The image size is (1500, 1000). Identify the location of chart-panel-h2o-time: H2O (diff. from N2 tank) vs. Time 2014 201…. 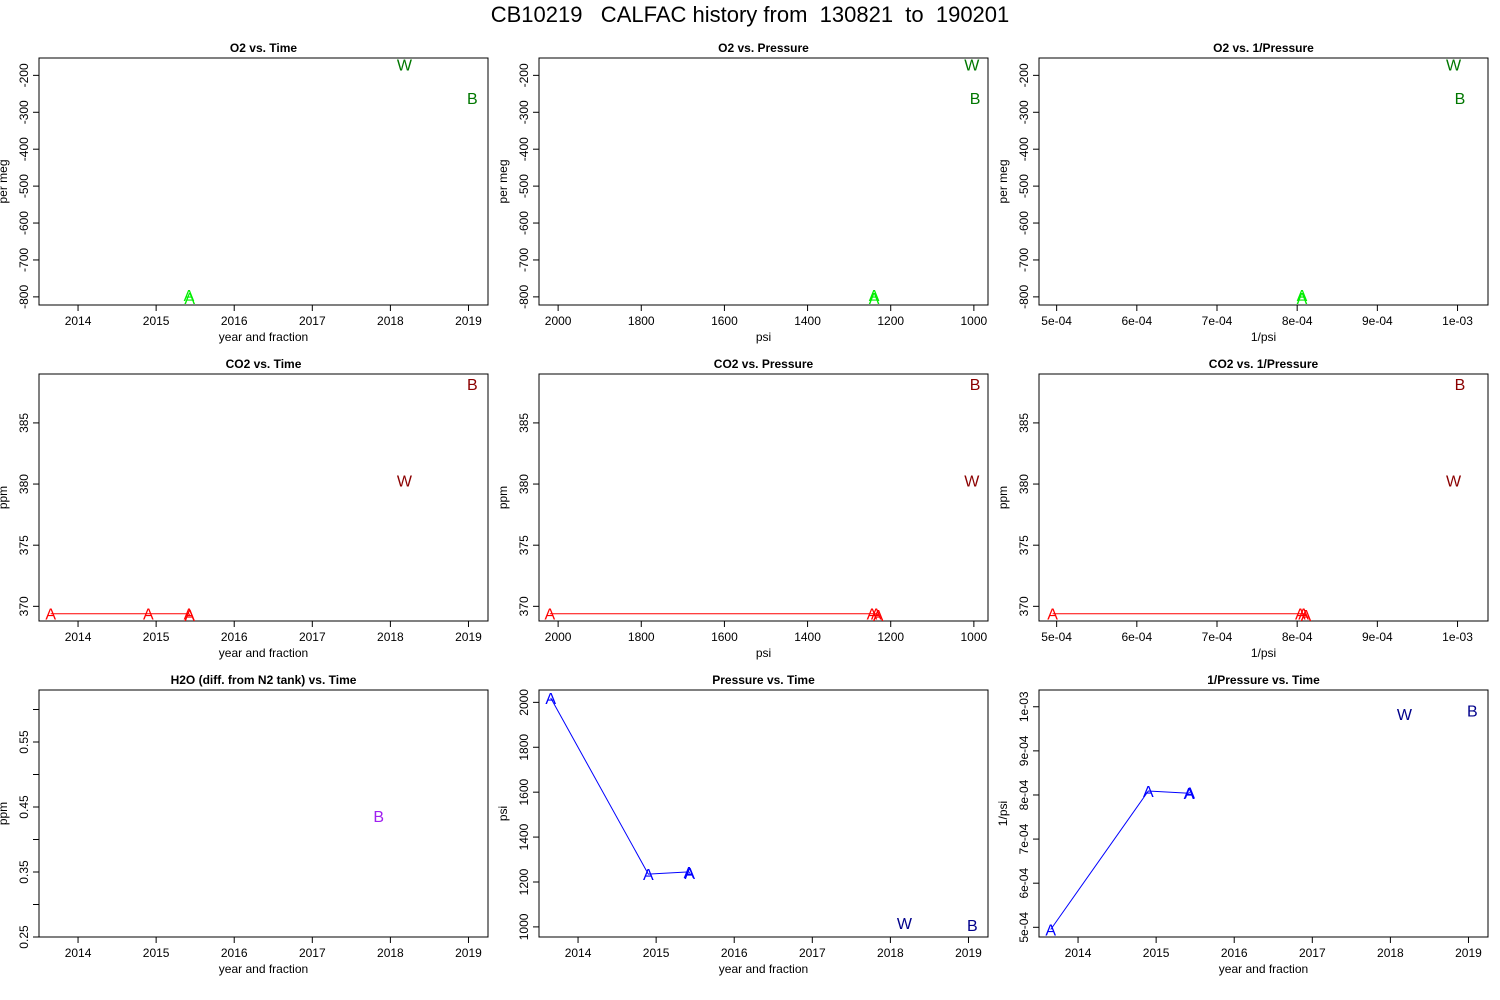
(244, 824).